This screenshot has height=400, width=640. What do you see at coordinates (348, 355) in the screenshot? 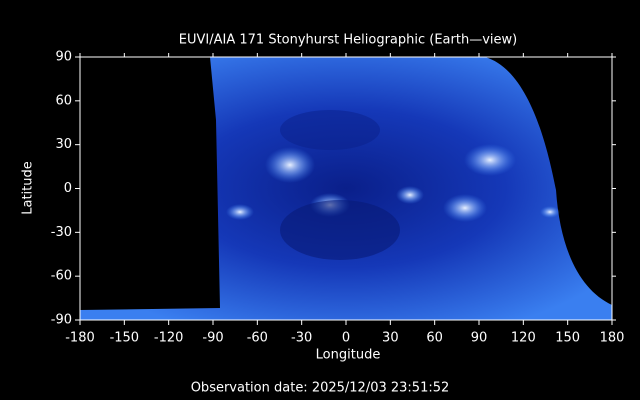
I see `x-axis-label: Longitude` at bounding box center [348, 355].